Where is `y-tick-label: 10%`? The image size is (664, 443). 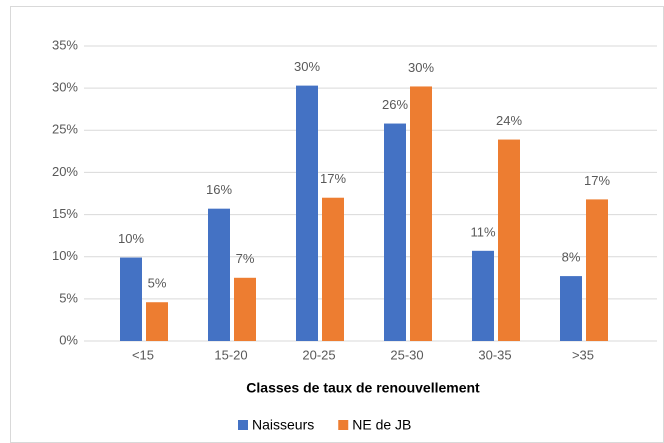
y-tick-label: 10% is located at coordinates (65, 255).